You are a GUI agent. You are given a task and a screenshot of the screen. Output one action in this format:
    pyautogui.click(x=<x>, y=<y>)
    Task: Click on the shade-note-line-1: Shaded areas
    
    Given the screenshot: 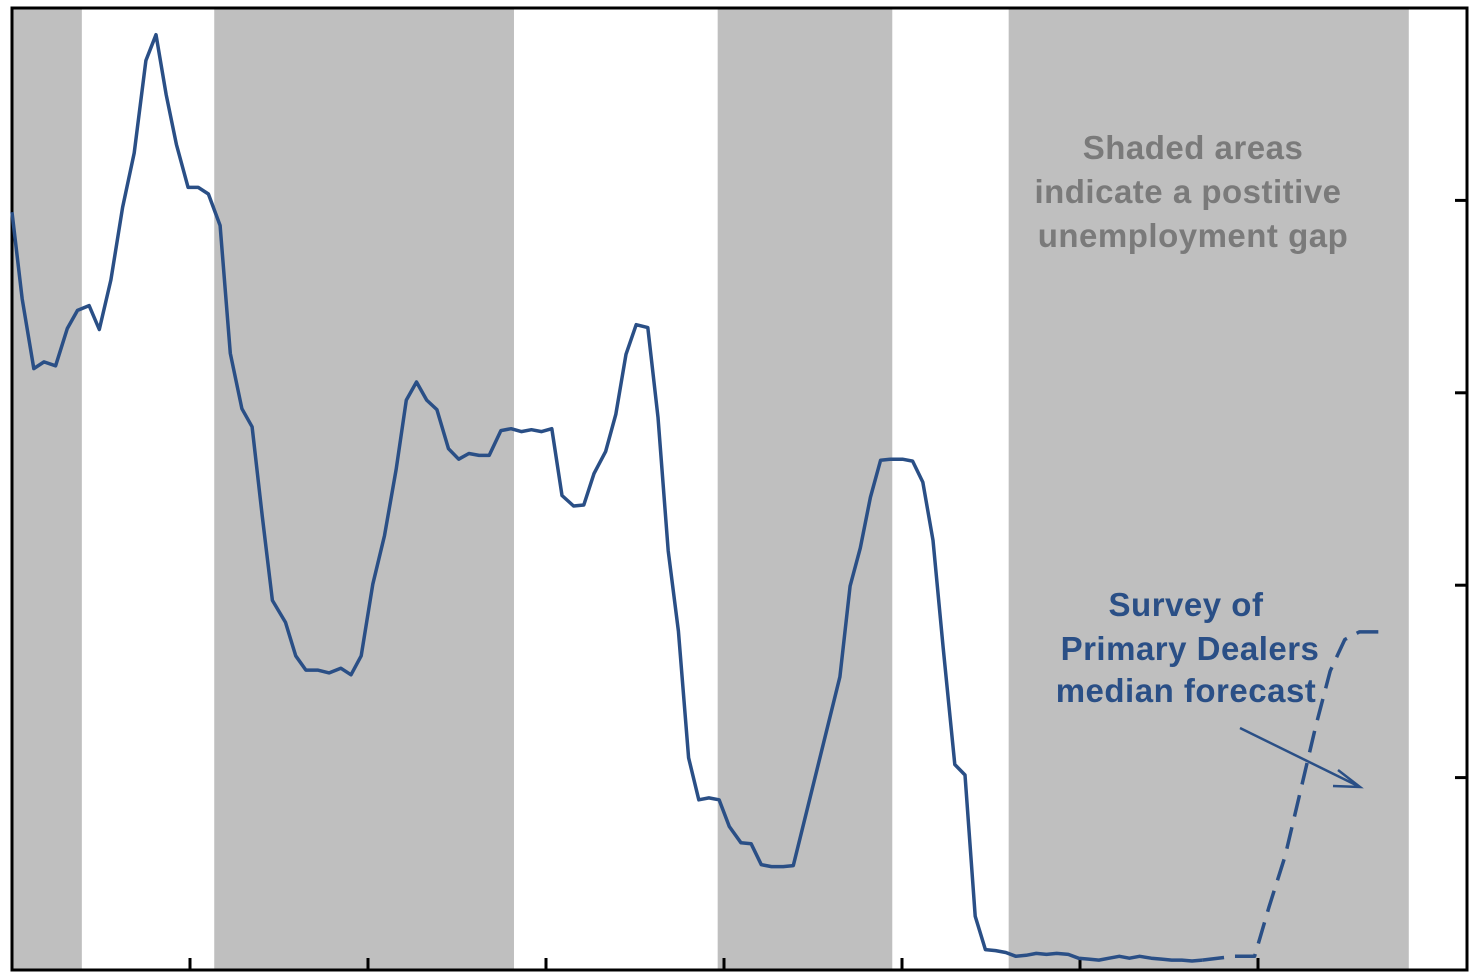 What is the action you would take?
    pyautogui.click(x=1193, y=147)
    